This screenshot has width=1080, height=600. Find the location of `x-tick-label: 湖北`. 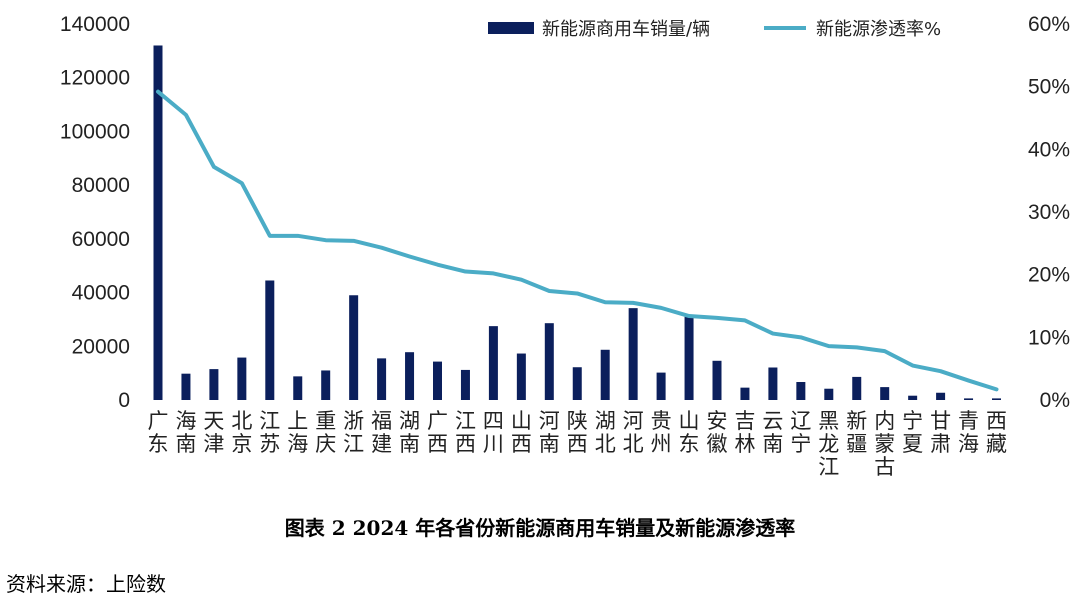

x-tick-label: 湖北 is located at coordinates (605, 432).